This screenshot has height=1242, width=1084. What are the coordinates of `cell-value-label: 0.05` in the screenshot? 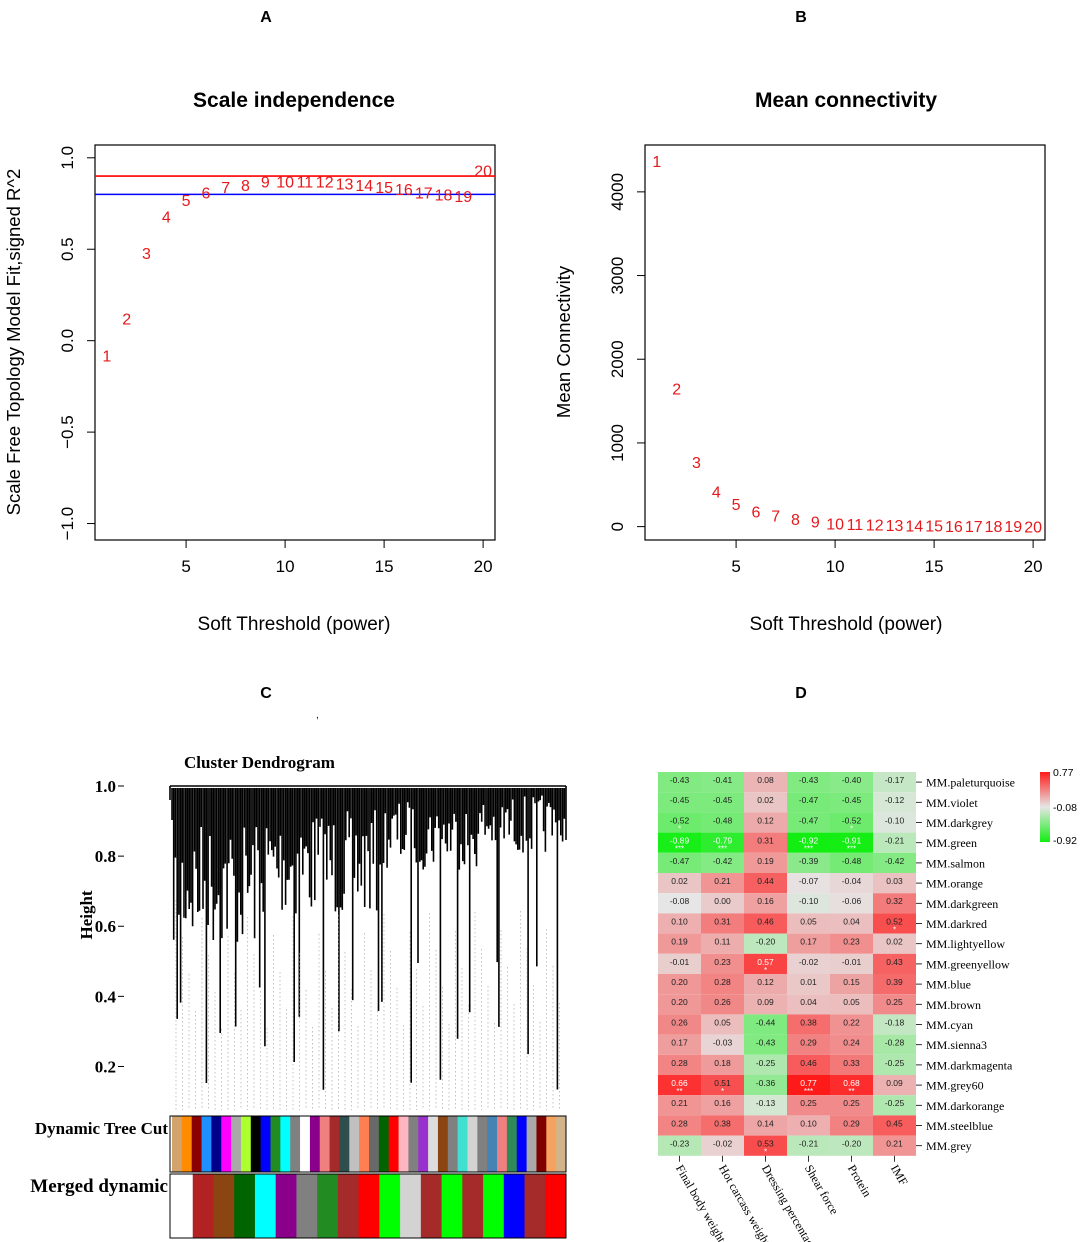 It's located at (722, 1022).